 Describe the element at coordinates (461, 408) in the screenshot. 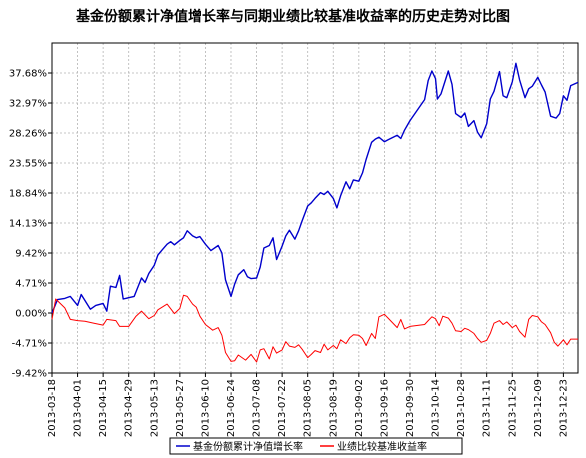

I see `x-tick-label: 2013-10-28` at that location.